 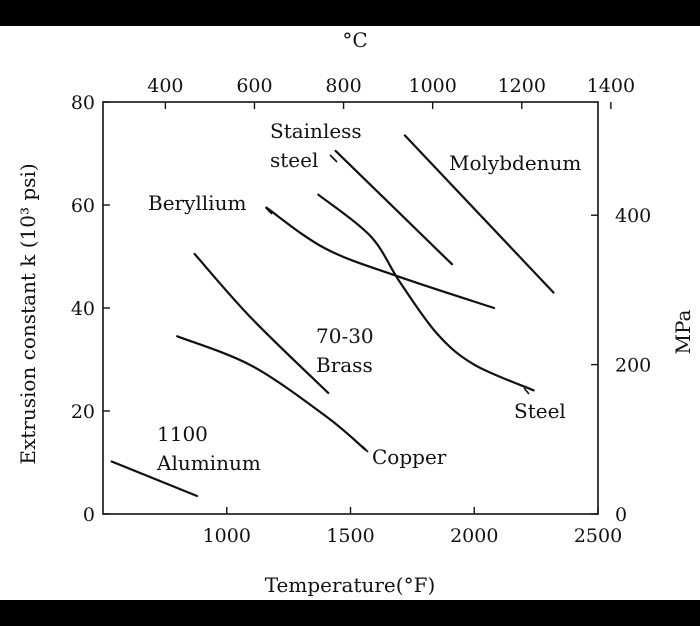 What do you see at coordinates (409, 457) in the screenshot?
I see `series-label-copper: Copper` at bounding box center [409, 457].